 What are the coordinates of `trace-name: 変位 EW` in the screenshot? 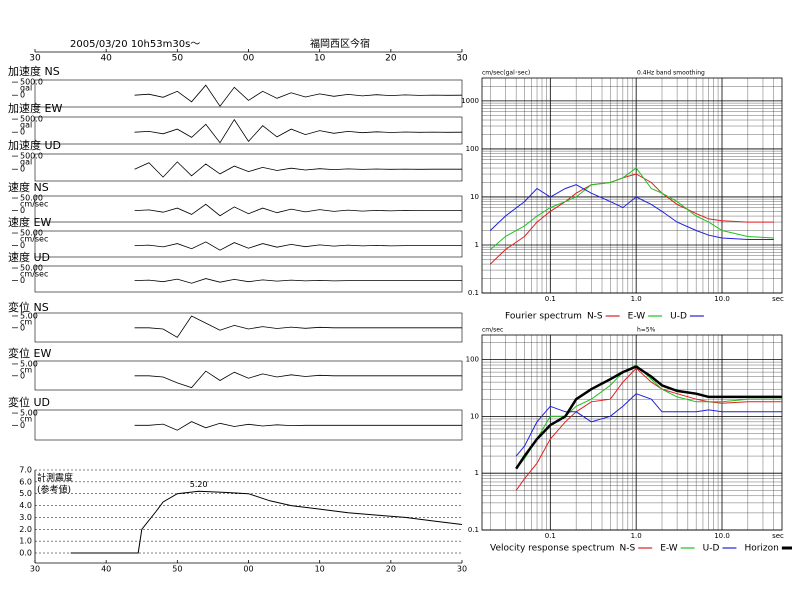 It's located at (29, 353).